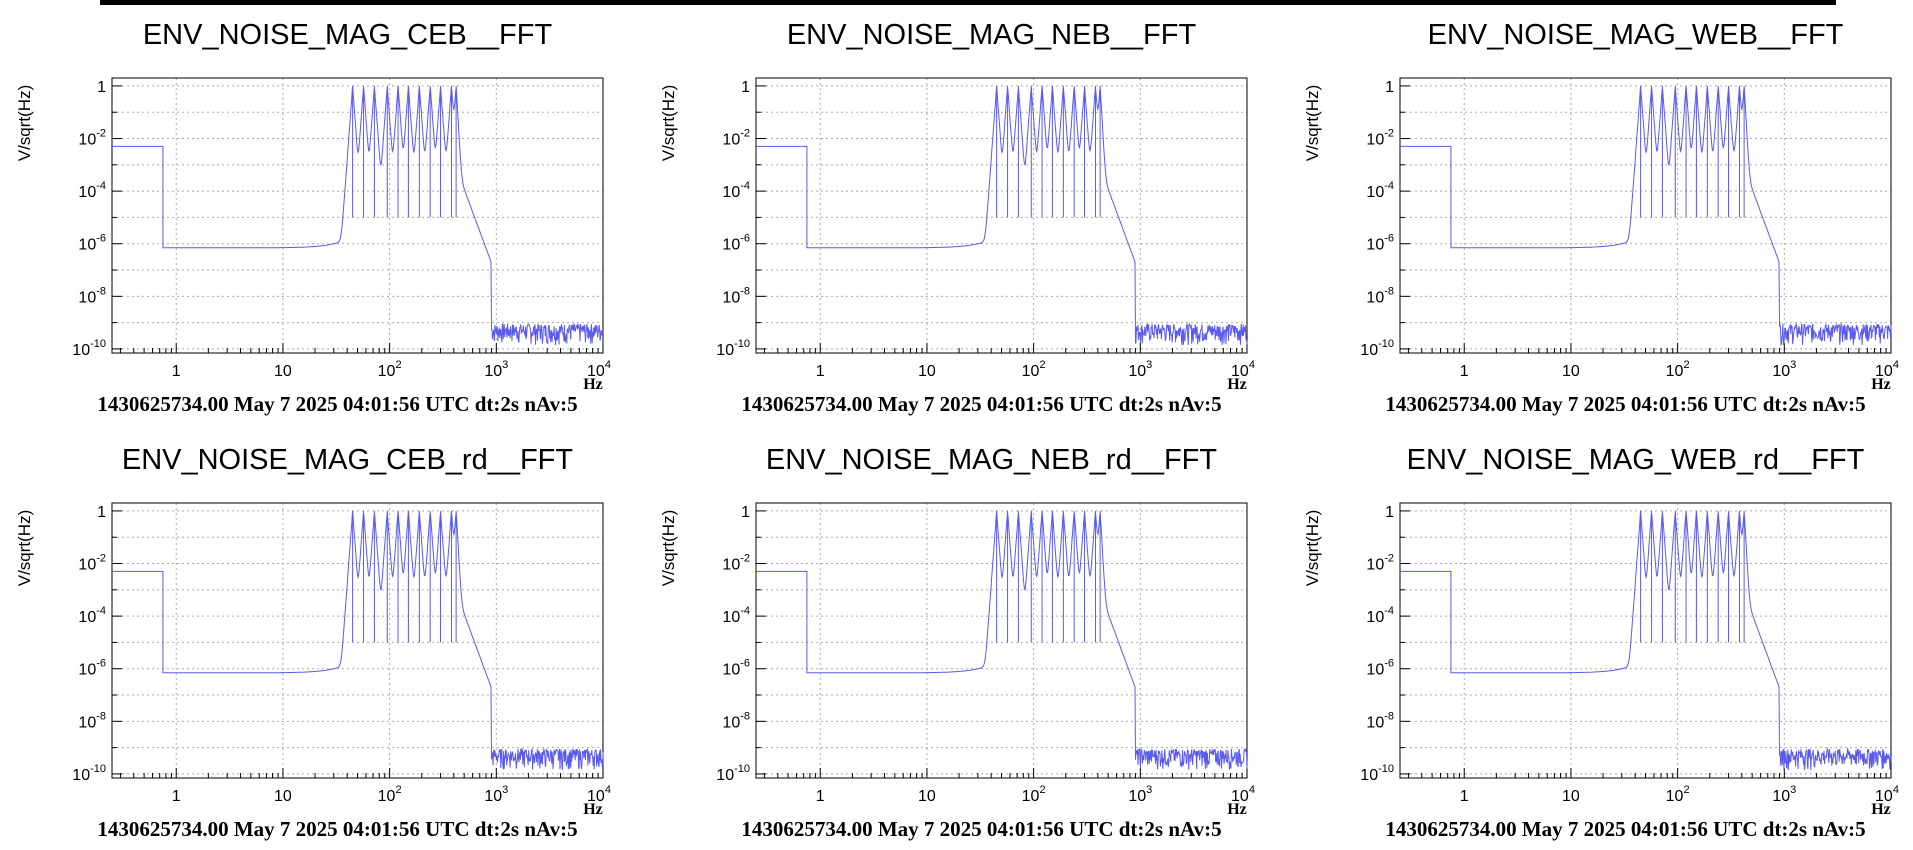 This screenshot has width=1913, height=850. I want to click on chart-title: ENV_NOISE_MAG_NEB__FFT, so click(992, 35).